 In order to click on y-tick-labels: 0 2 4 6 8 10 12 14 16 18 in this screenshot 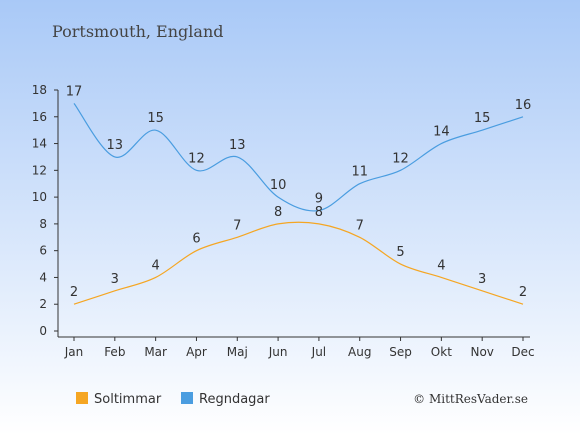, I will do `click(39, 210)`.